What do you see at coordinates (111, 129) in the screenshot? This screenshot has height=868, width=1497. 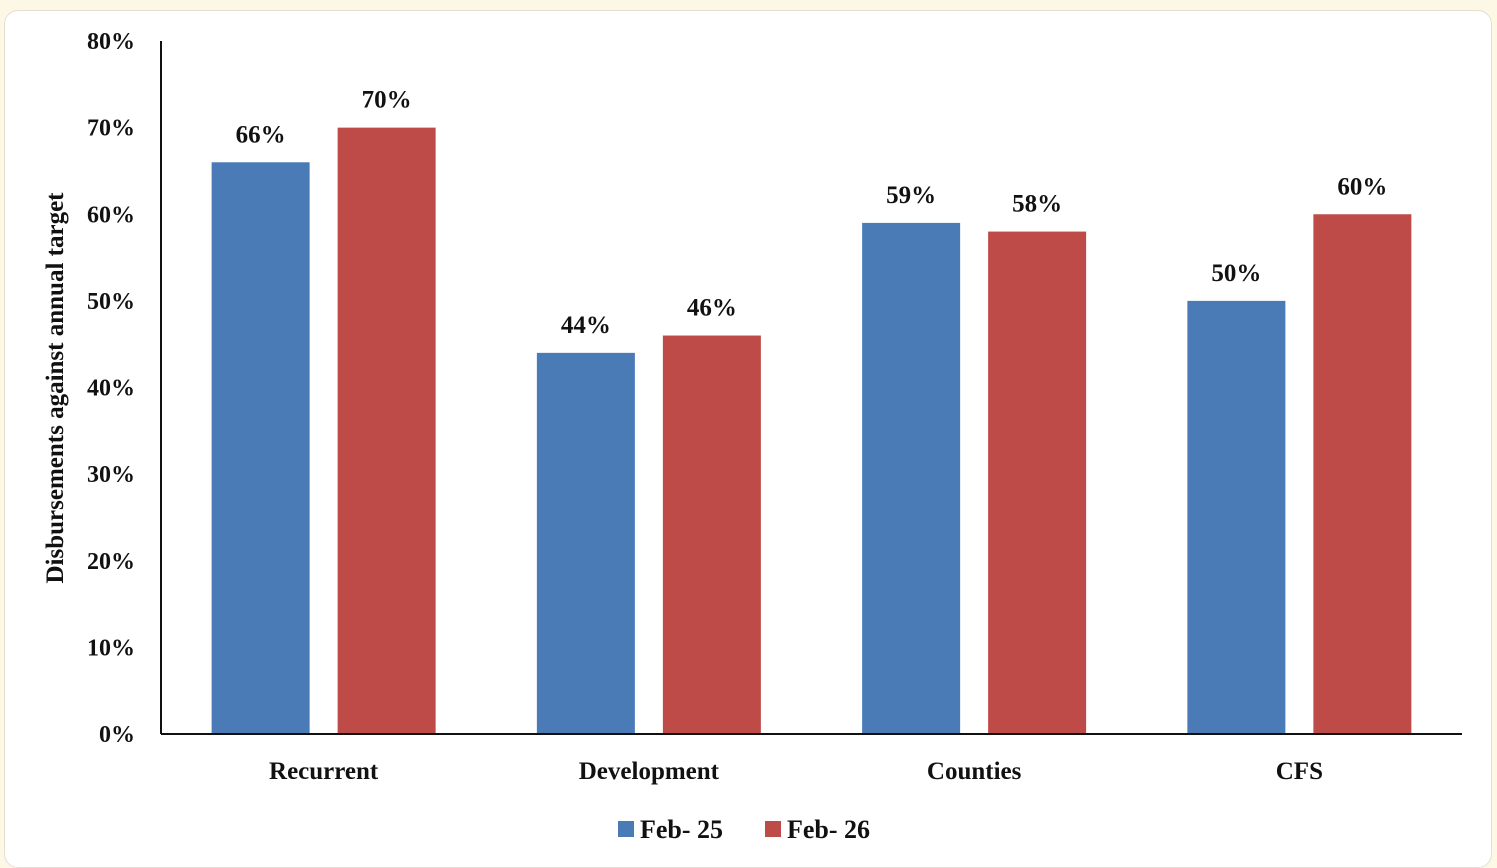 I see `y-tick-label: 70%` at bounding box center [111, 129].